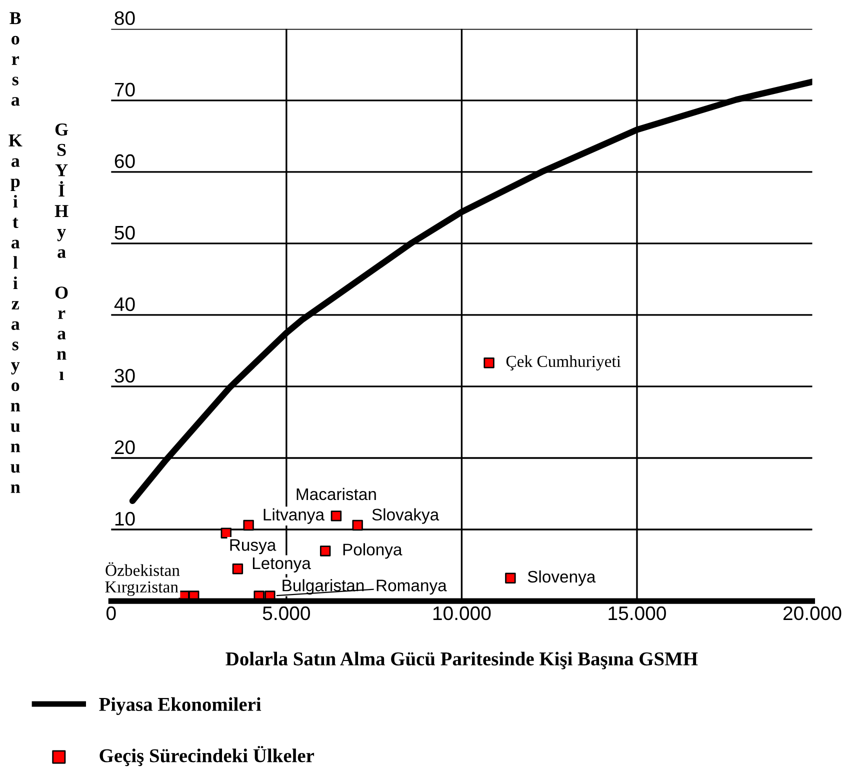  I want to click on legend-label: Piyasa Ekonomileri, so click(180, 706).